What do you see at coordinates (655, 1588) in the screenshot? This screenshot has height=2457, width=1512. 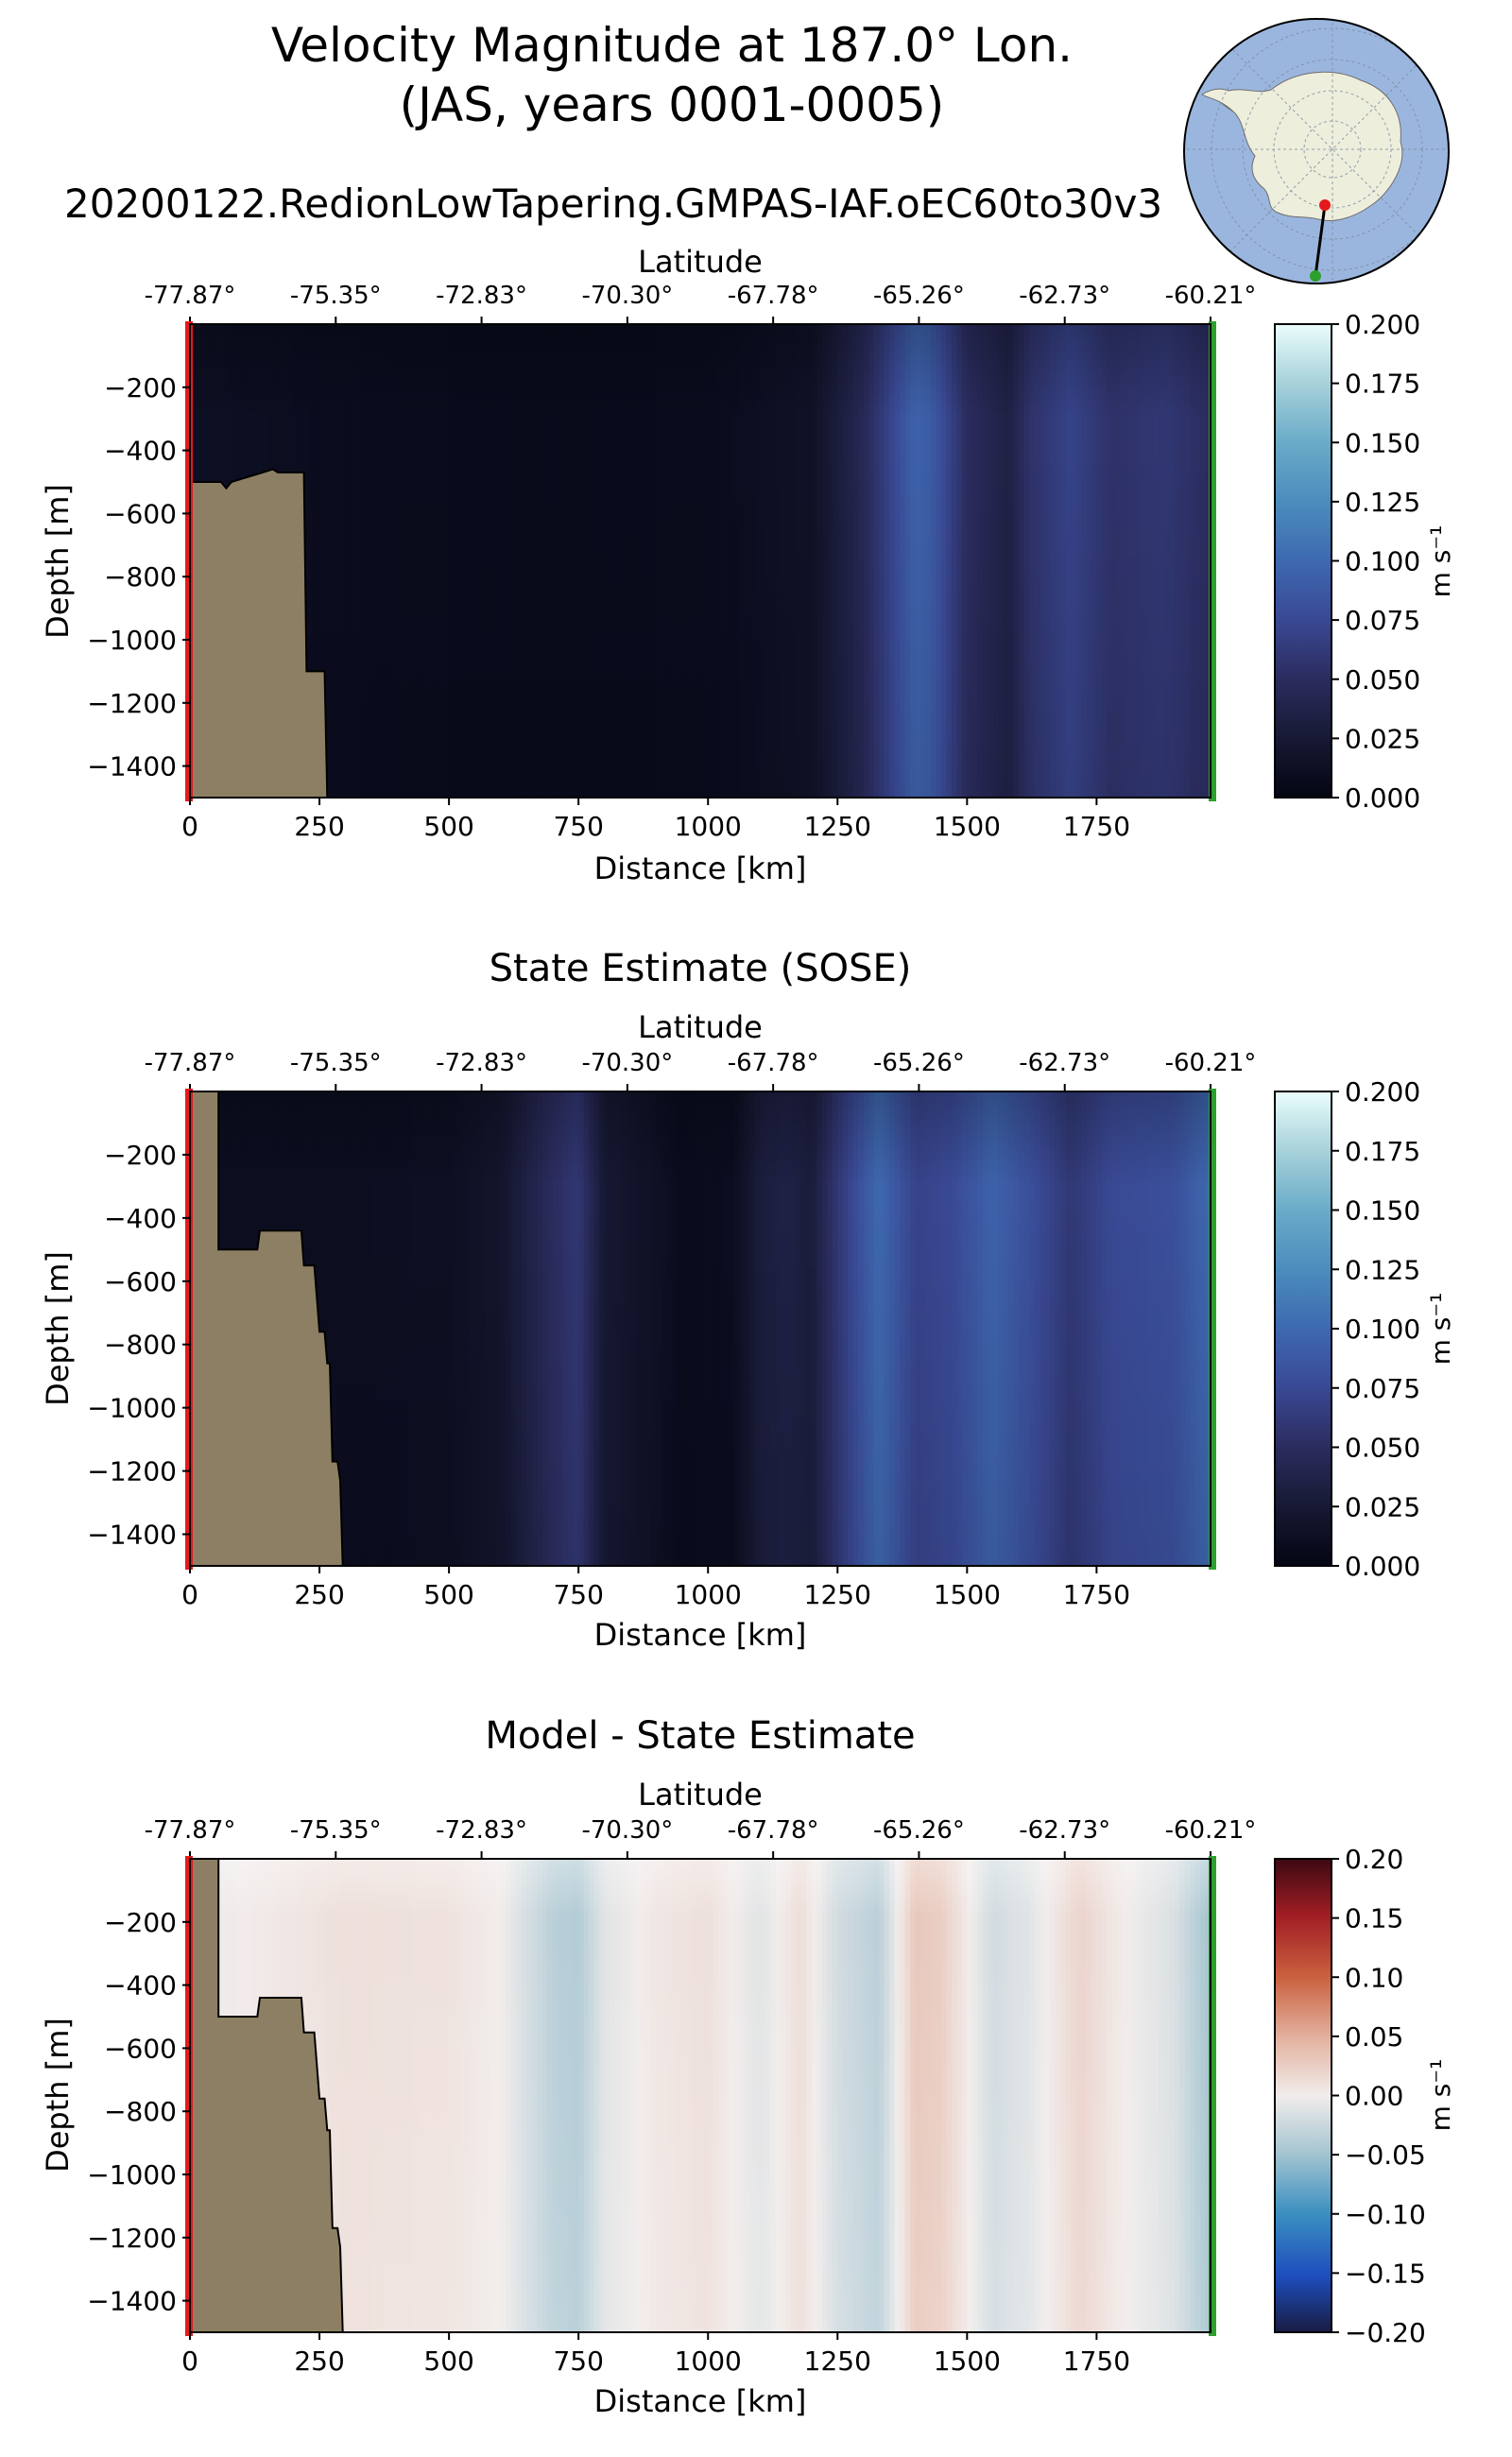 I see `panel-sose-x-ticks: 0 250 500 750 1000 1250 1500 1750` at bounding box center [655, 1588].